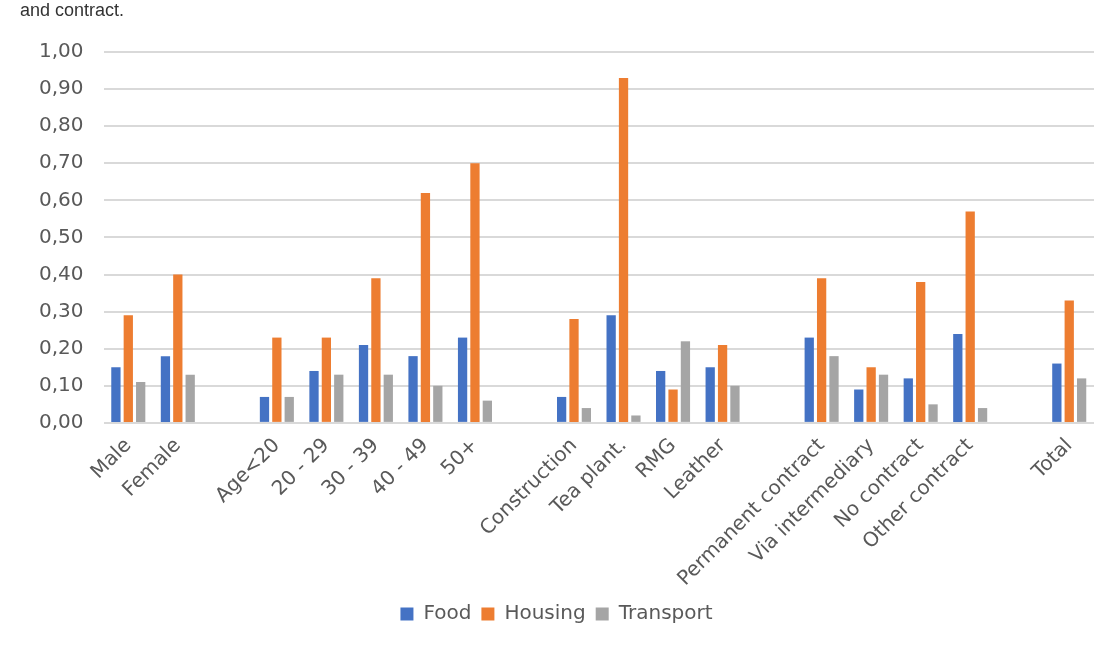  Describe the element at coordinates (61, 198) in the screenshot. I see `y-tick-label: 0,60` at that location.